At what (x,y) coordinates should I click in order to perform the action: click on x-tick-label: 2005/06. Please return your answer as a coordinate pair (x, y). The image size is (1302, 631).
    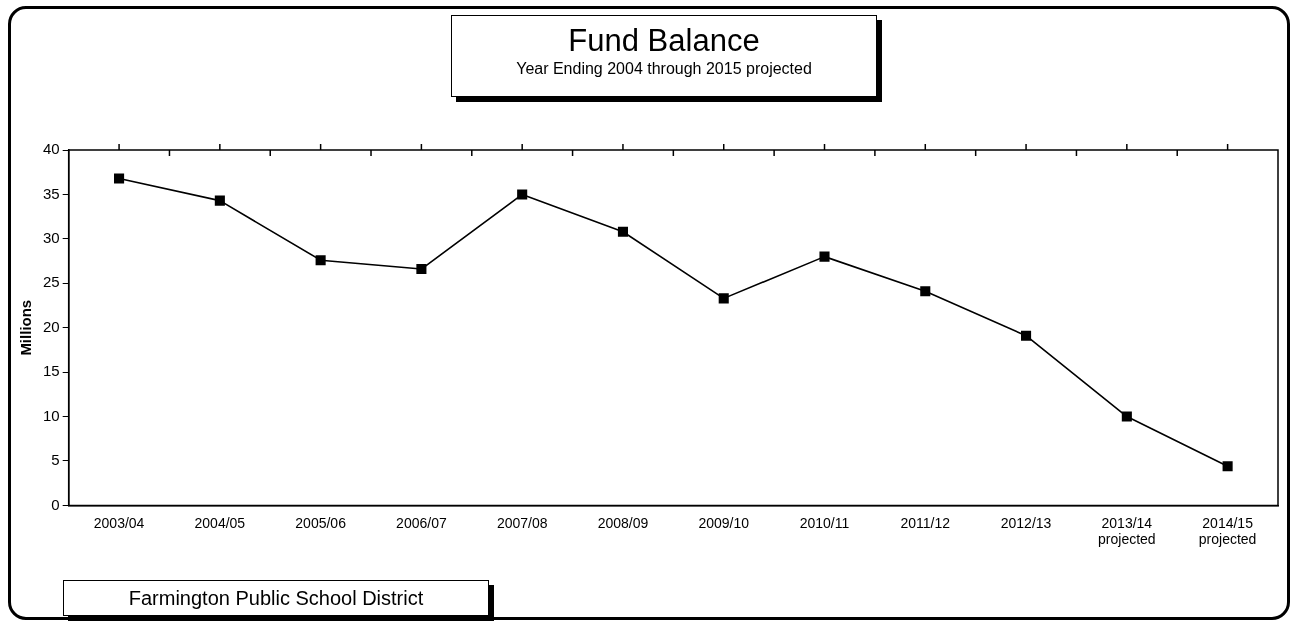
    Looking at the image, I should click on (321, 522).